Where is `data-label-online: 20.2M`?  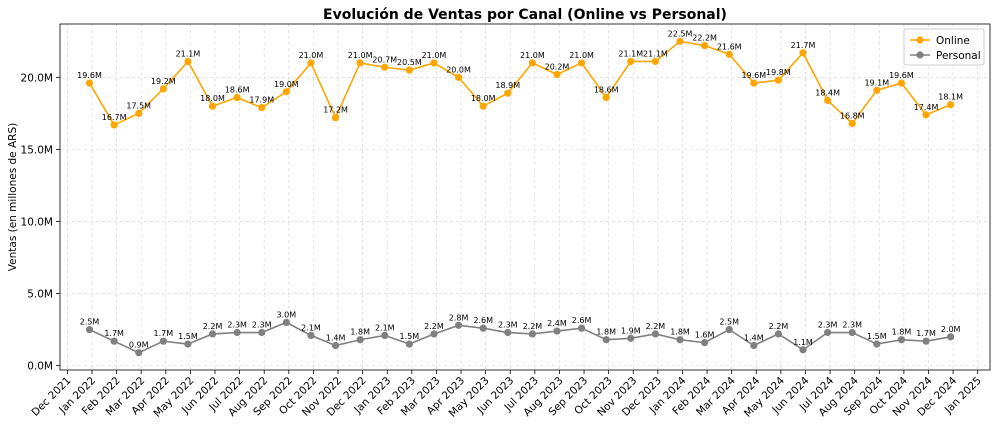 data-label-online: 20.2M is located at coordinates (557, 66).